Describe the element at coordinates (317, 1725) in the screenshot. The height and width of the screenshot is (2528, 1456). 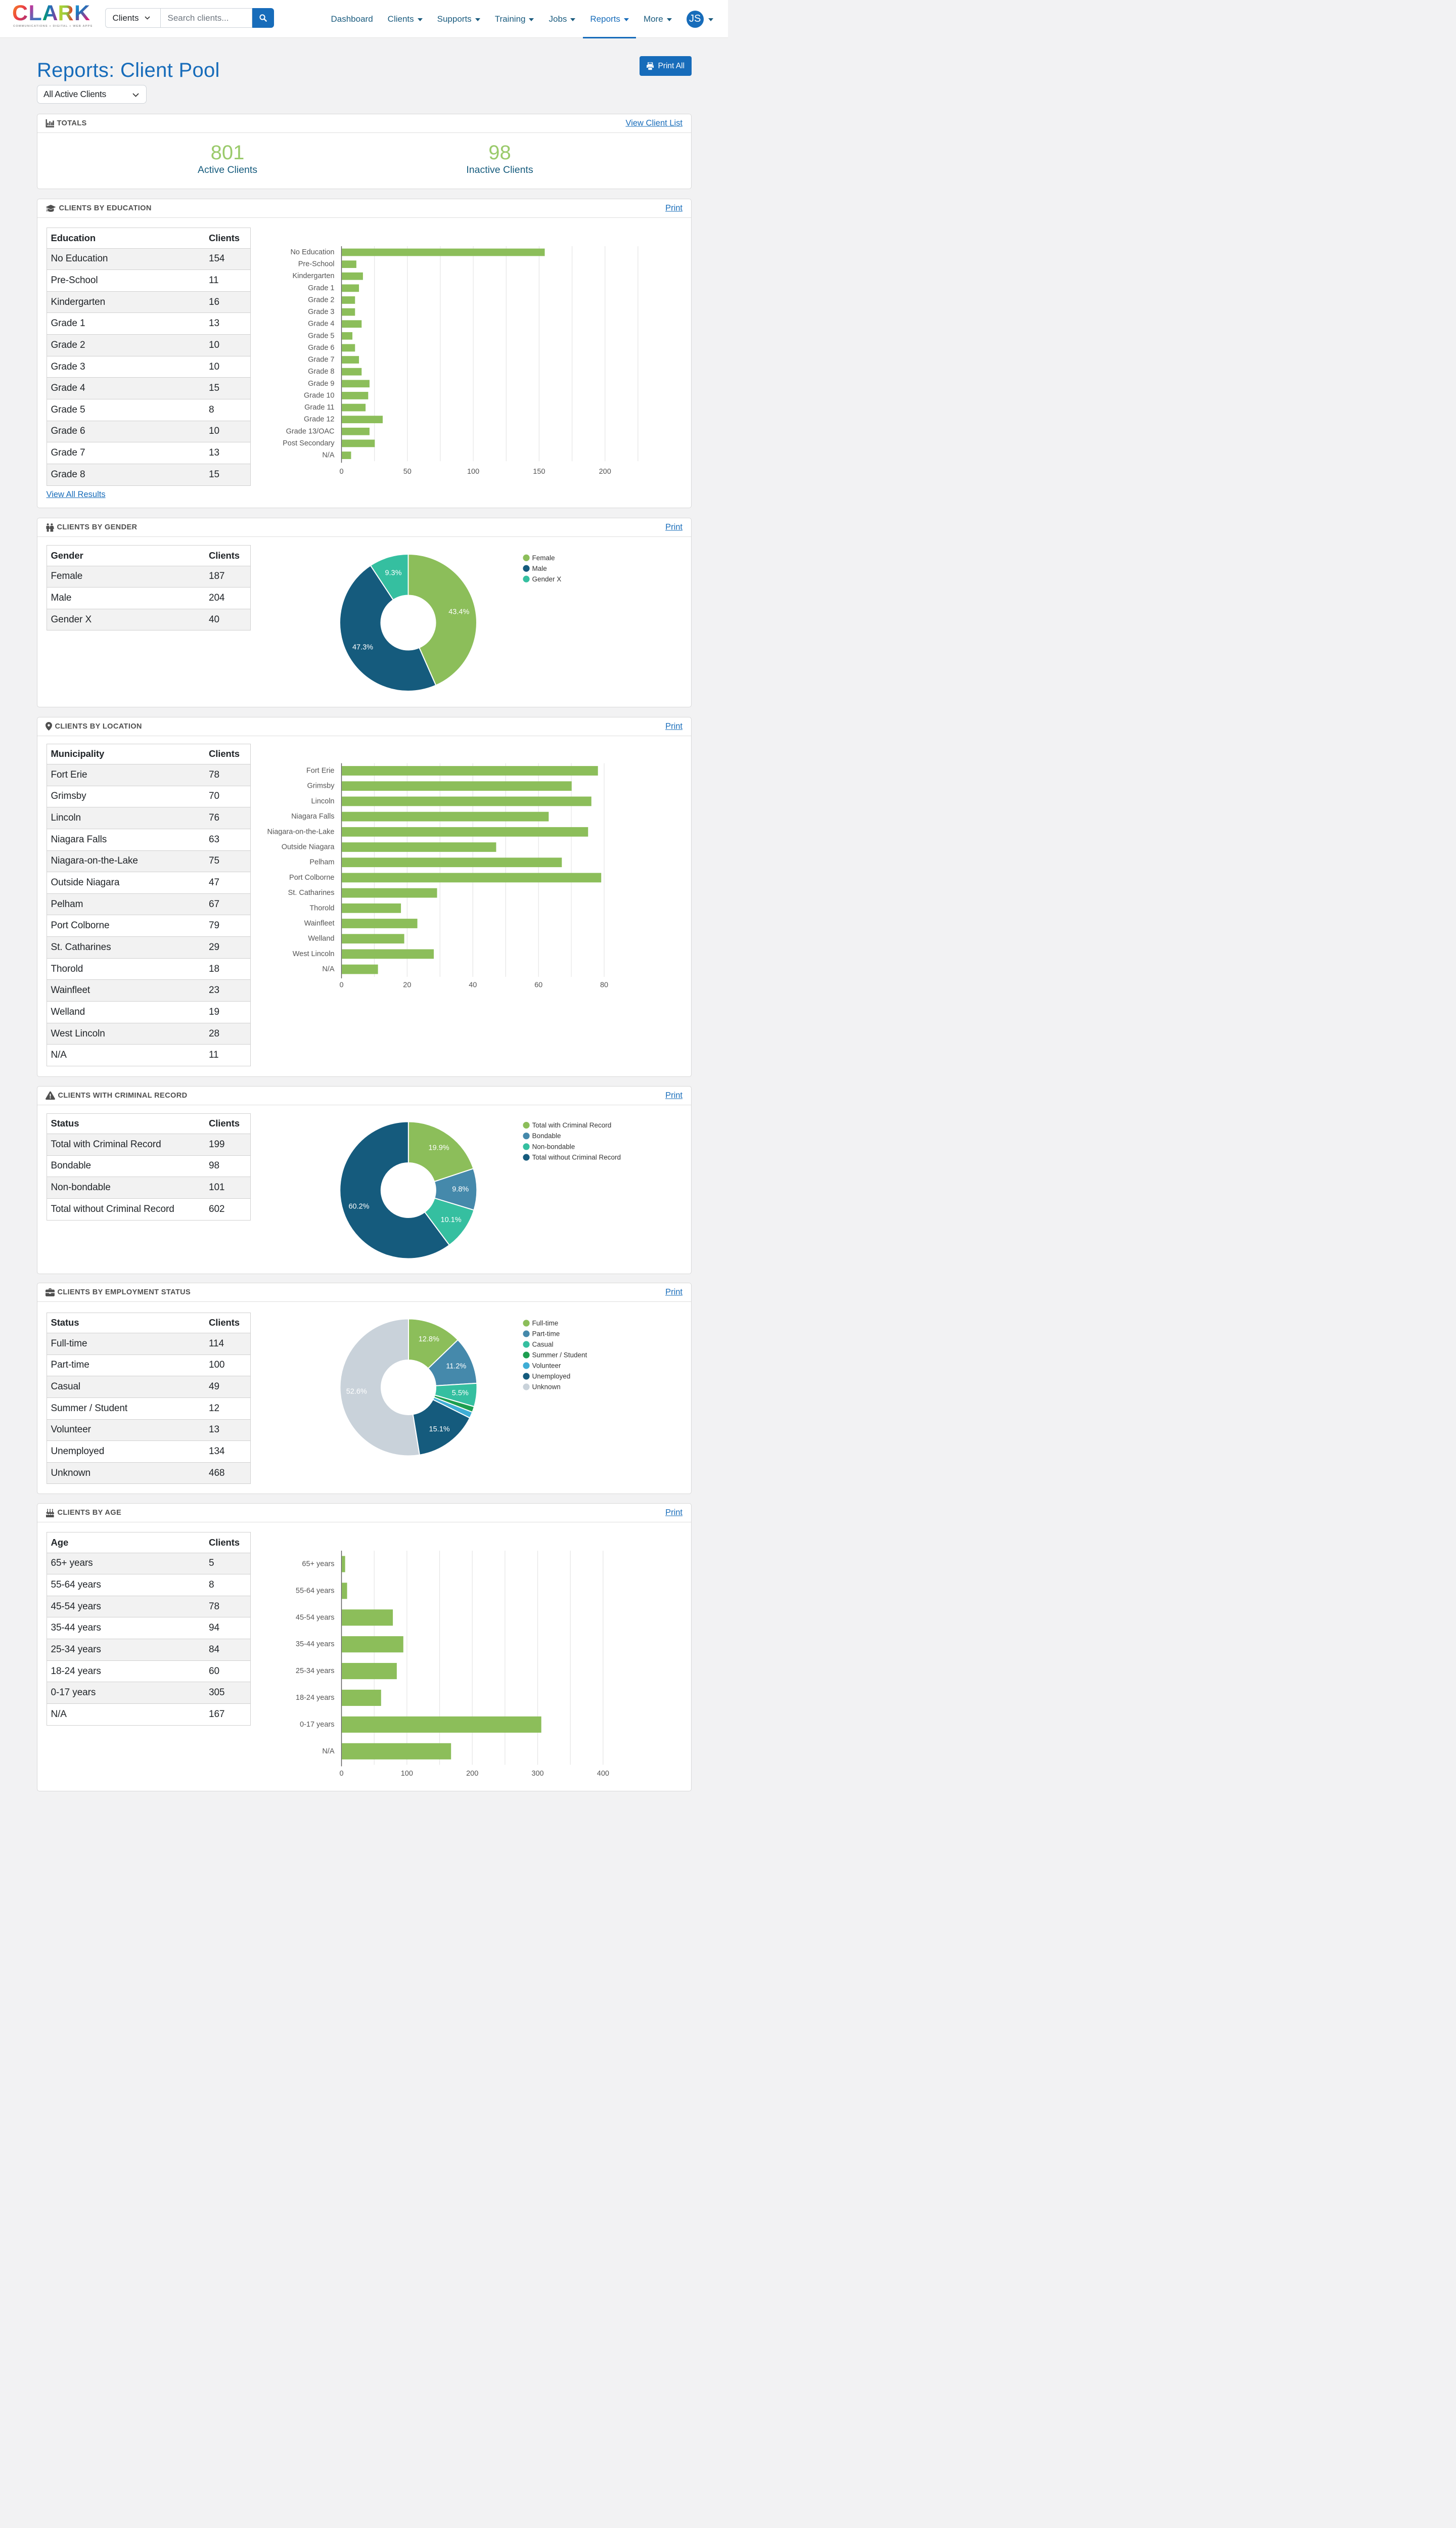
I see `svg-text: 0-17 years` at that location.